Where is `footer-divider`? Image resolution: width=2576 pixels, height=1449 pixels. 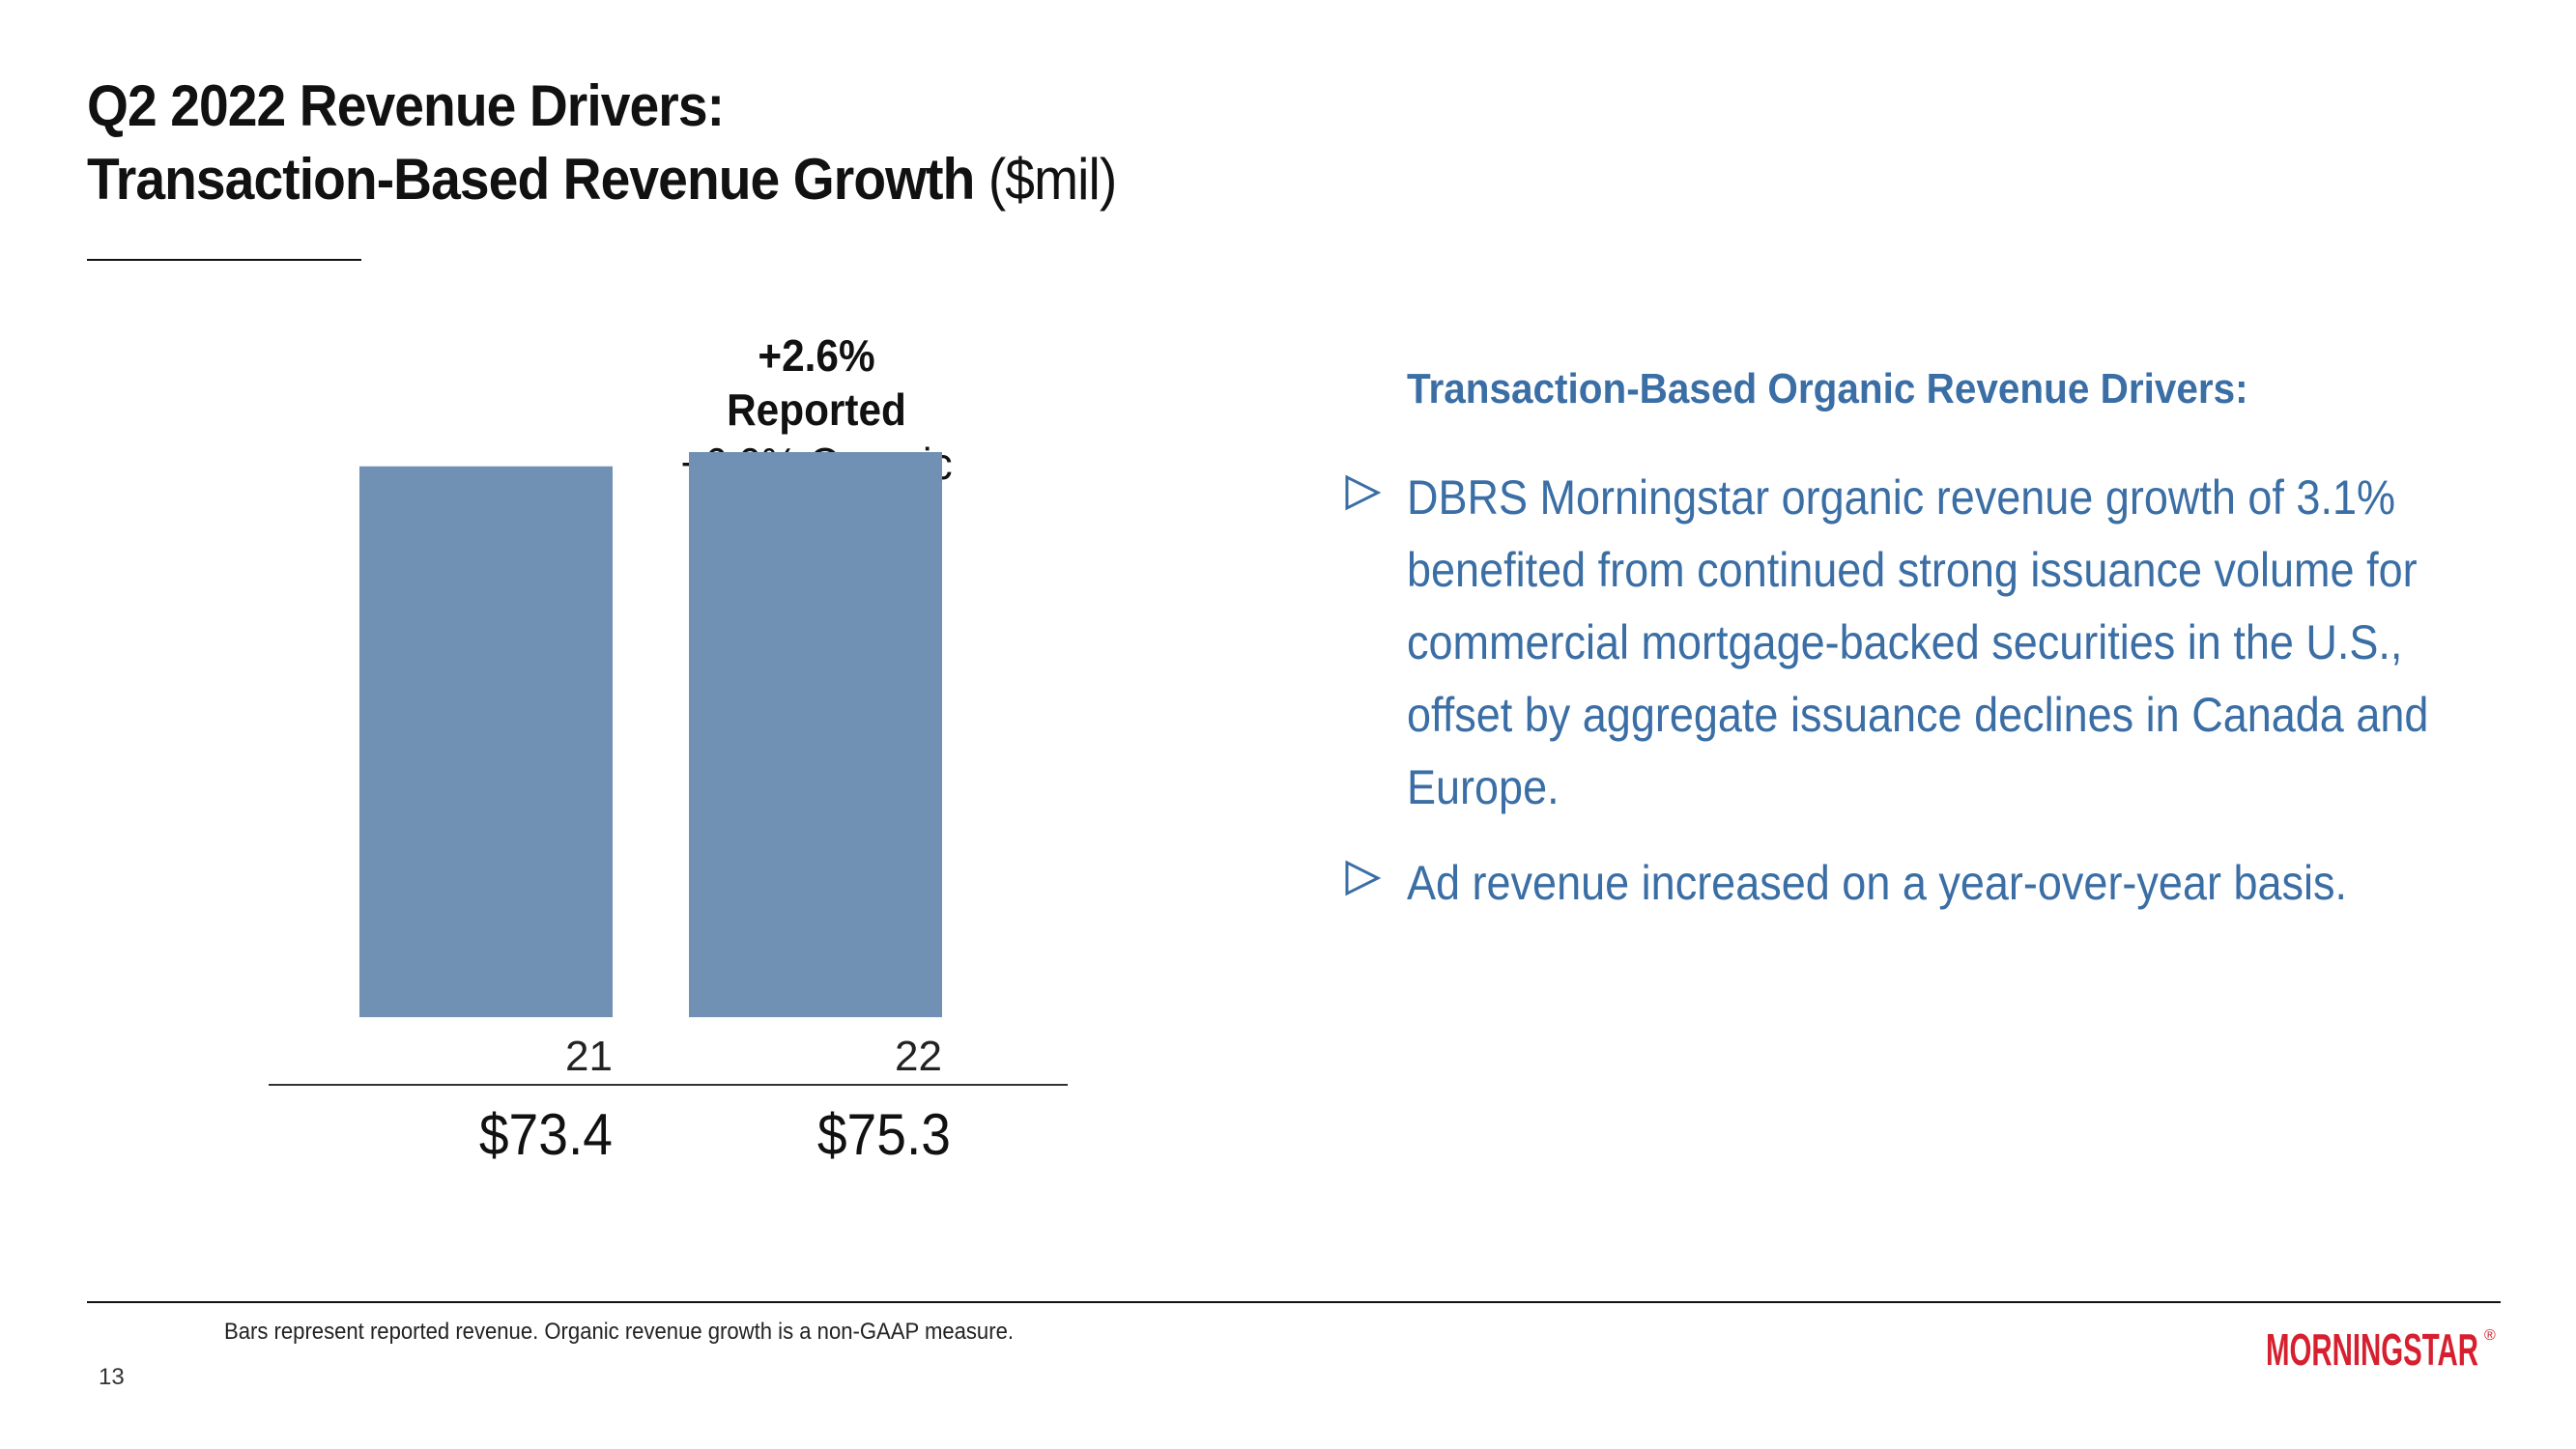 footer-divider is located at coordinates (1294, 1302).